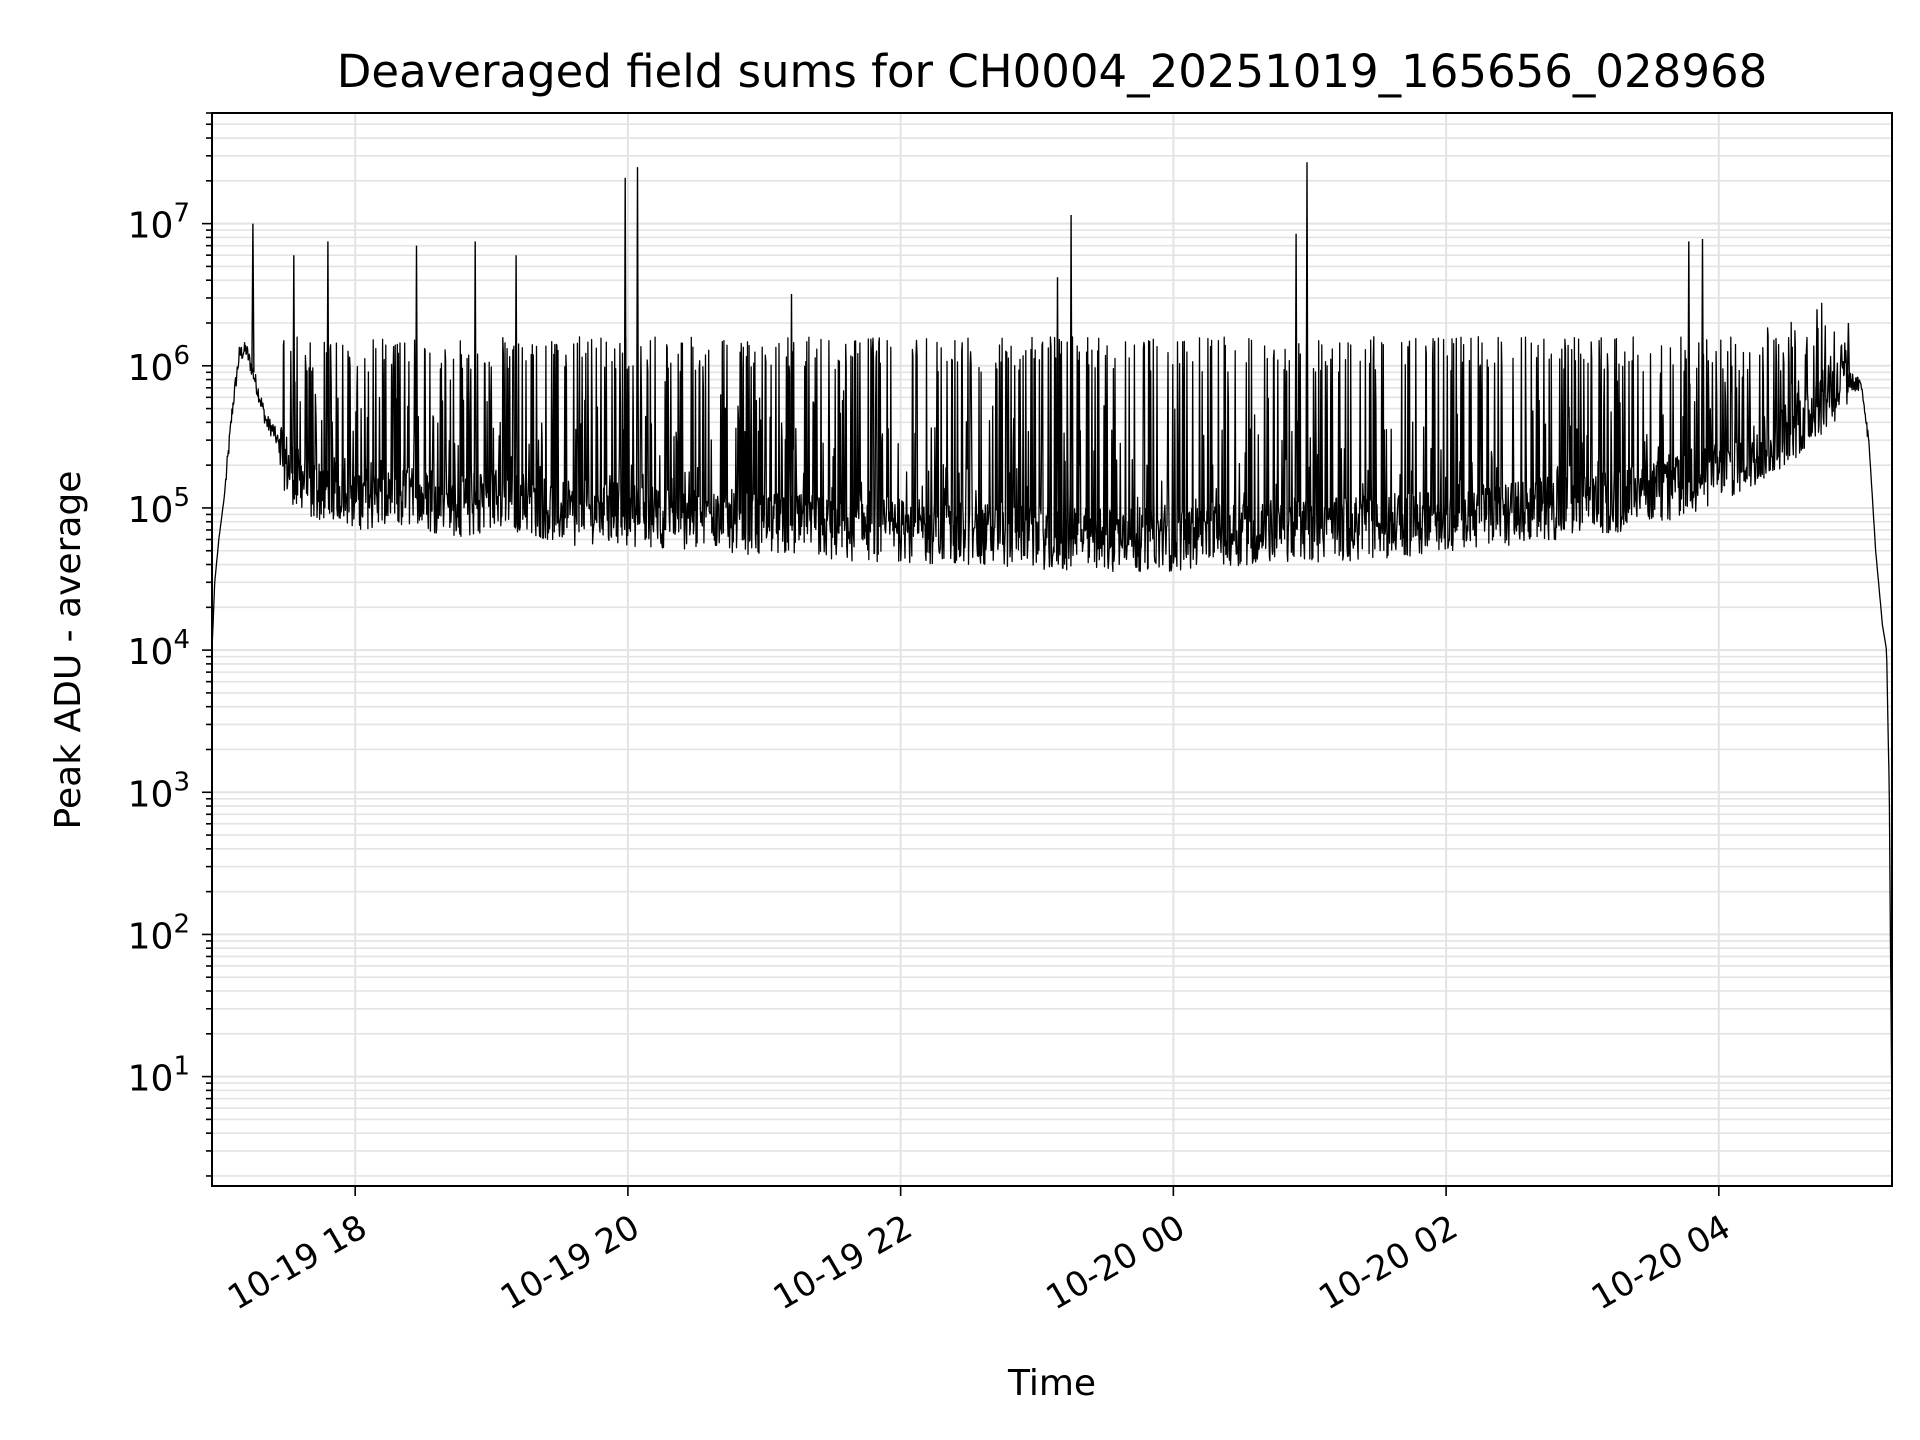 The height and width of the screenshot is (1440, 1920). Describe the element at coordinates (159, 933) in the screenshot. I see `y-tick-label: 10²` at that location.